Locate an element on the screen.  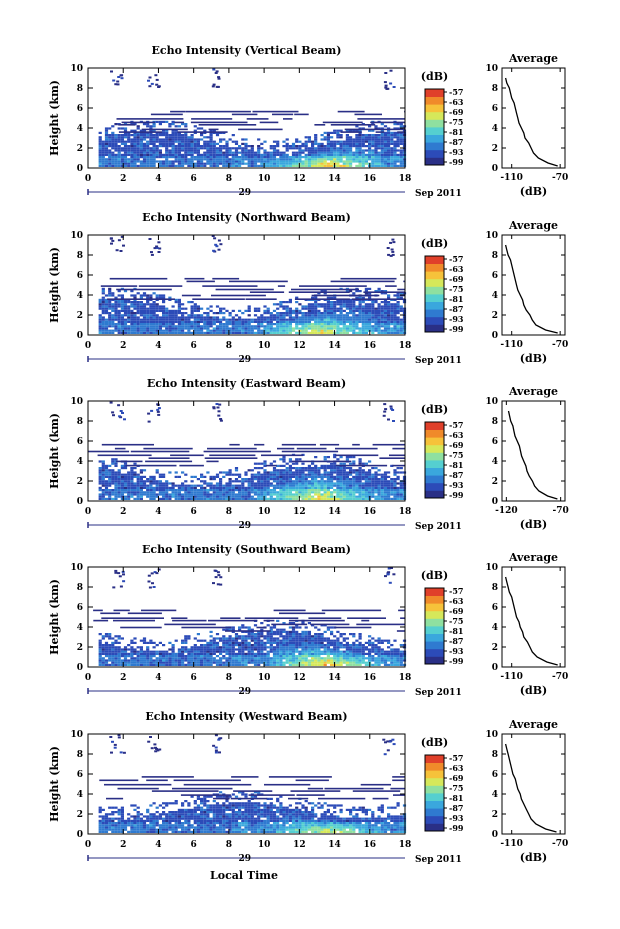
profile-y-tick-label: 8 is located at coordinates (495, 422).